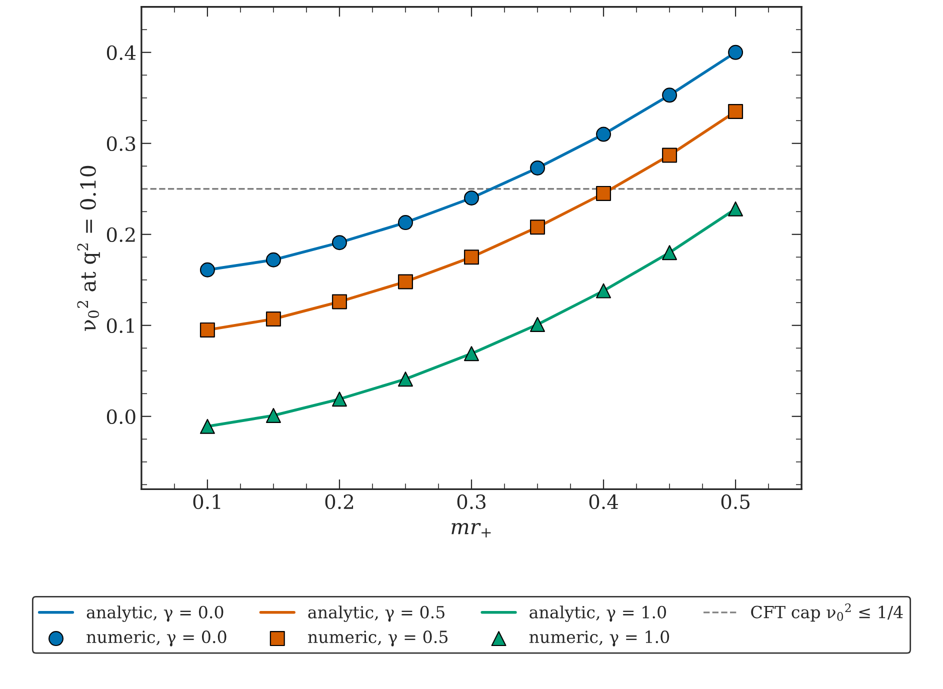 The image size is (943, 689). Describe the element at coordinates (88, 248) in the screenshot. I see `y-axis-title: ν$_{0}$$^{2}$ at q$^{2}$ = 0.10` at that location.